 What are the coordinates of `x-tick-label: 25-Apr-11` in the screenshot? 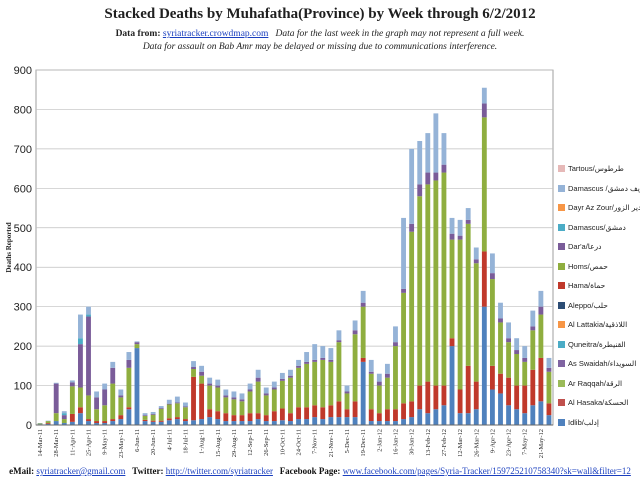 It's located at (89, 442).